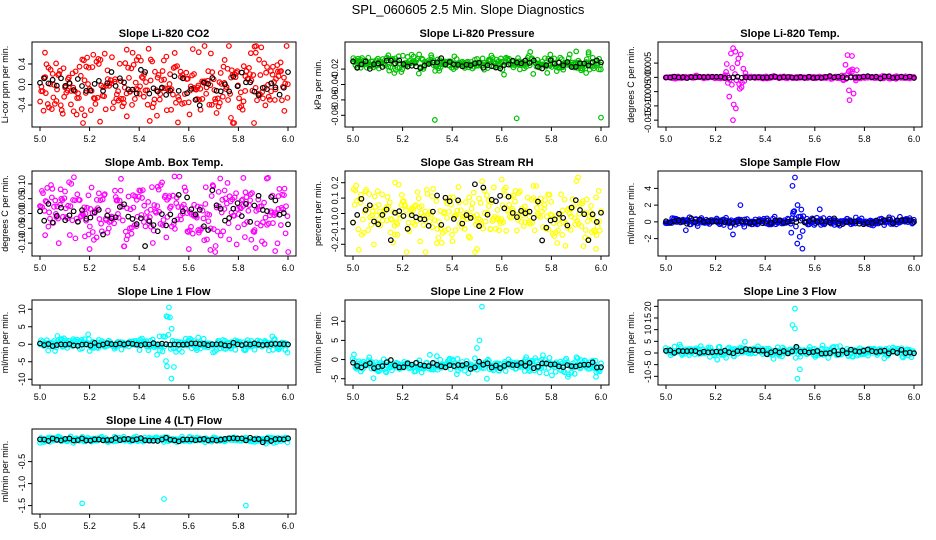 This screenshot has height=540, width=936. I want to click on x-tick-label: 5.0, so click(353, 397).